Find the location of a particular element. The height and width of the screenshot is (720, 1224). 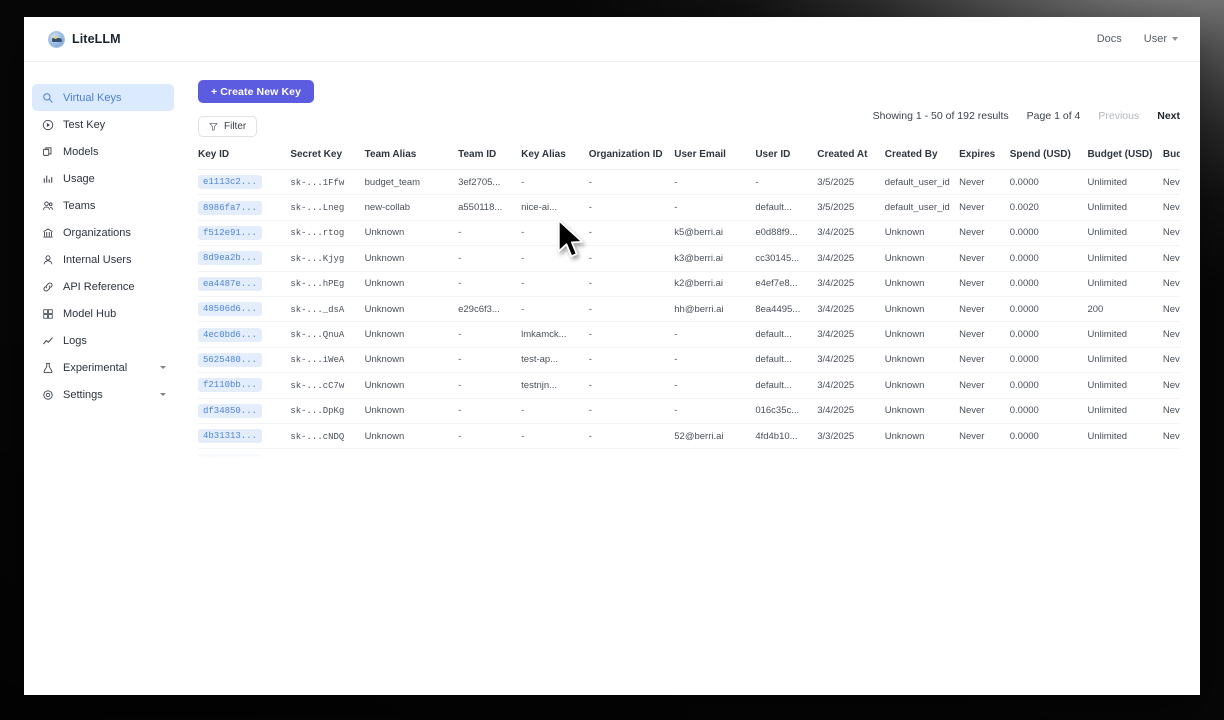

column-header: Key Alias is located at coordinates (555, 159).